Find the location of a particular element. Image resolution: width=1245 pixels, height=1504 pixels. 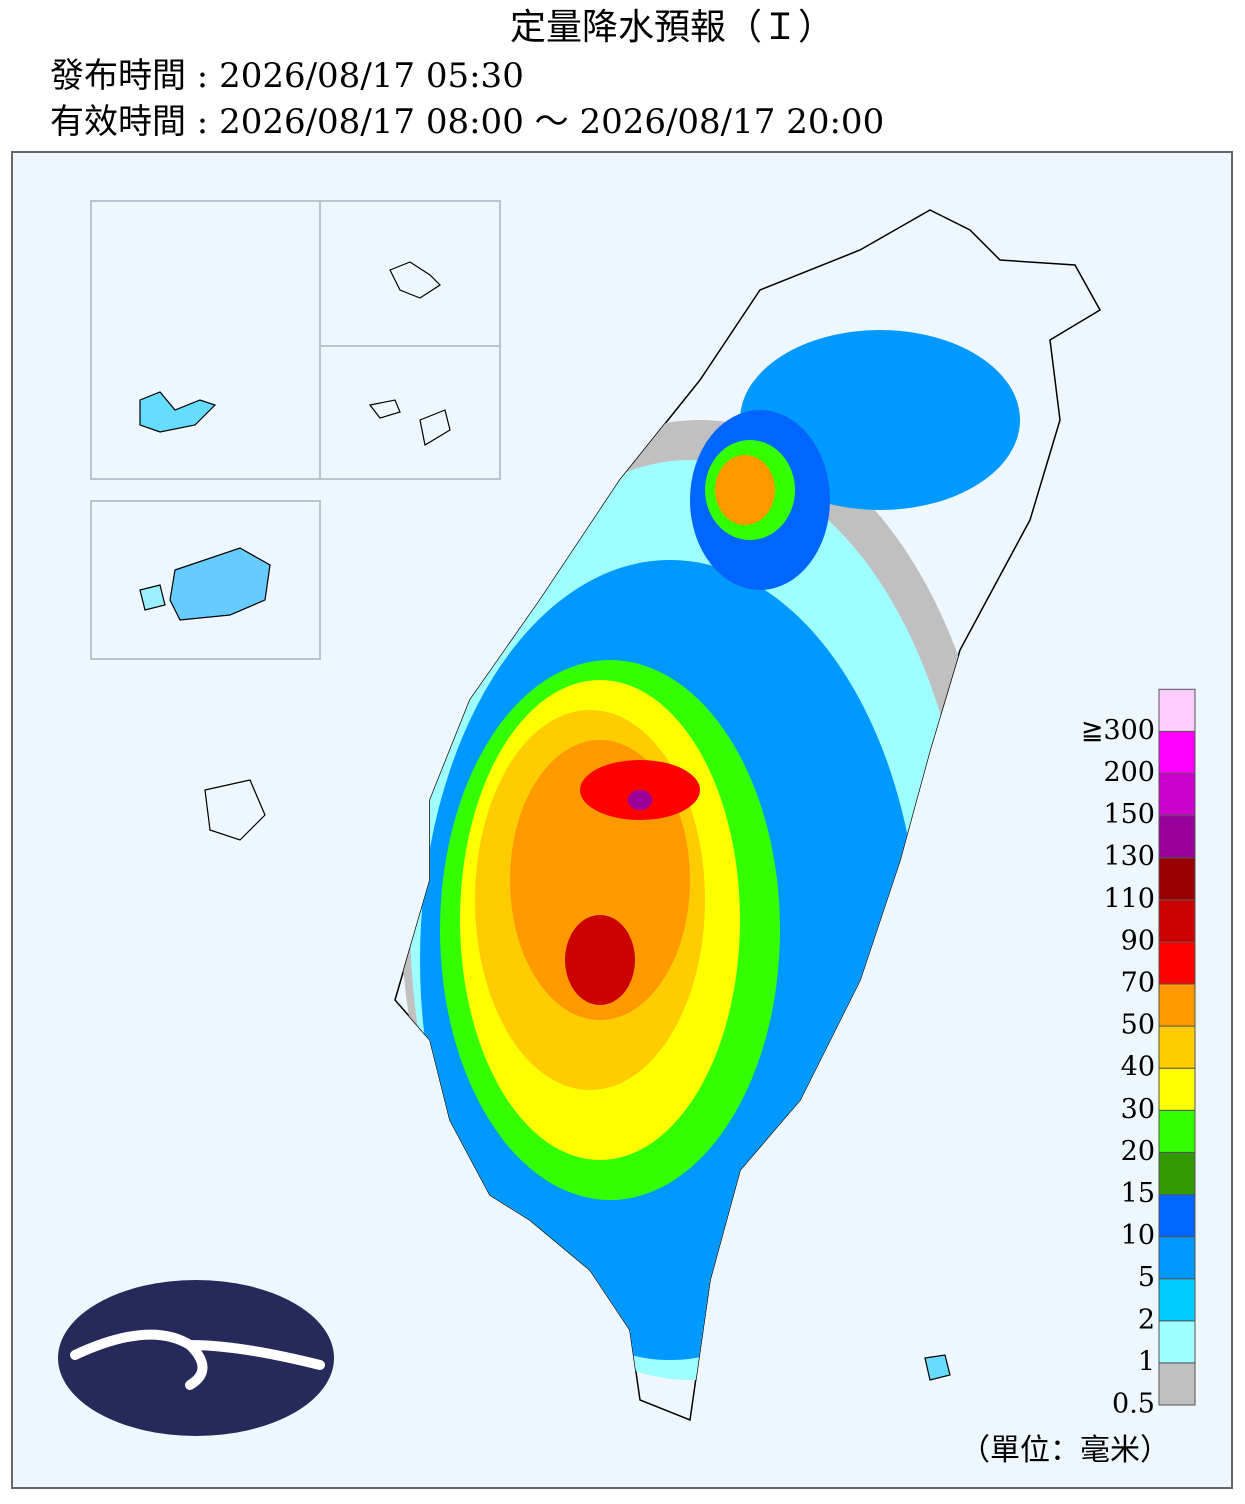

logo is located at coordinates (196, 1358).